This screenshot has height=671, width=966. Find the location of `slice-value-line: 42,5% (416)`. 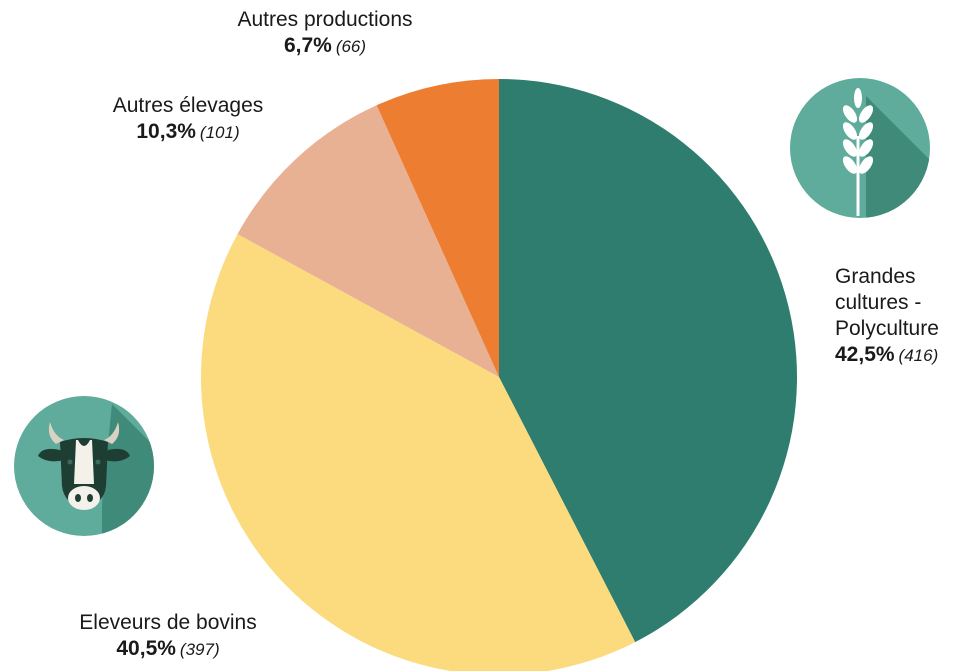

slice-value-line: 42,5% (416) is located at coordinates (886, 354).